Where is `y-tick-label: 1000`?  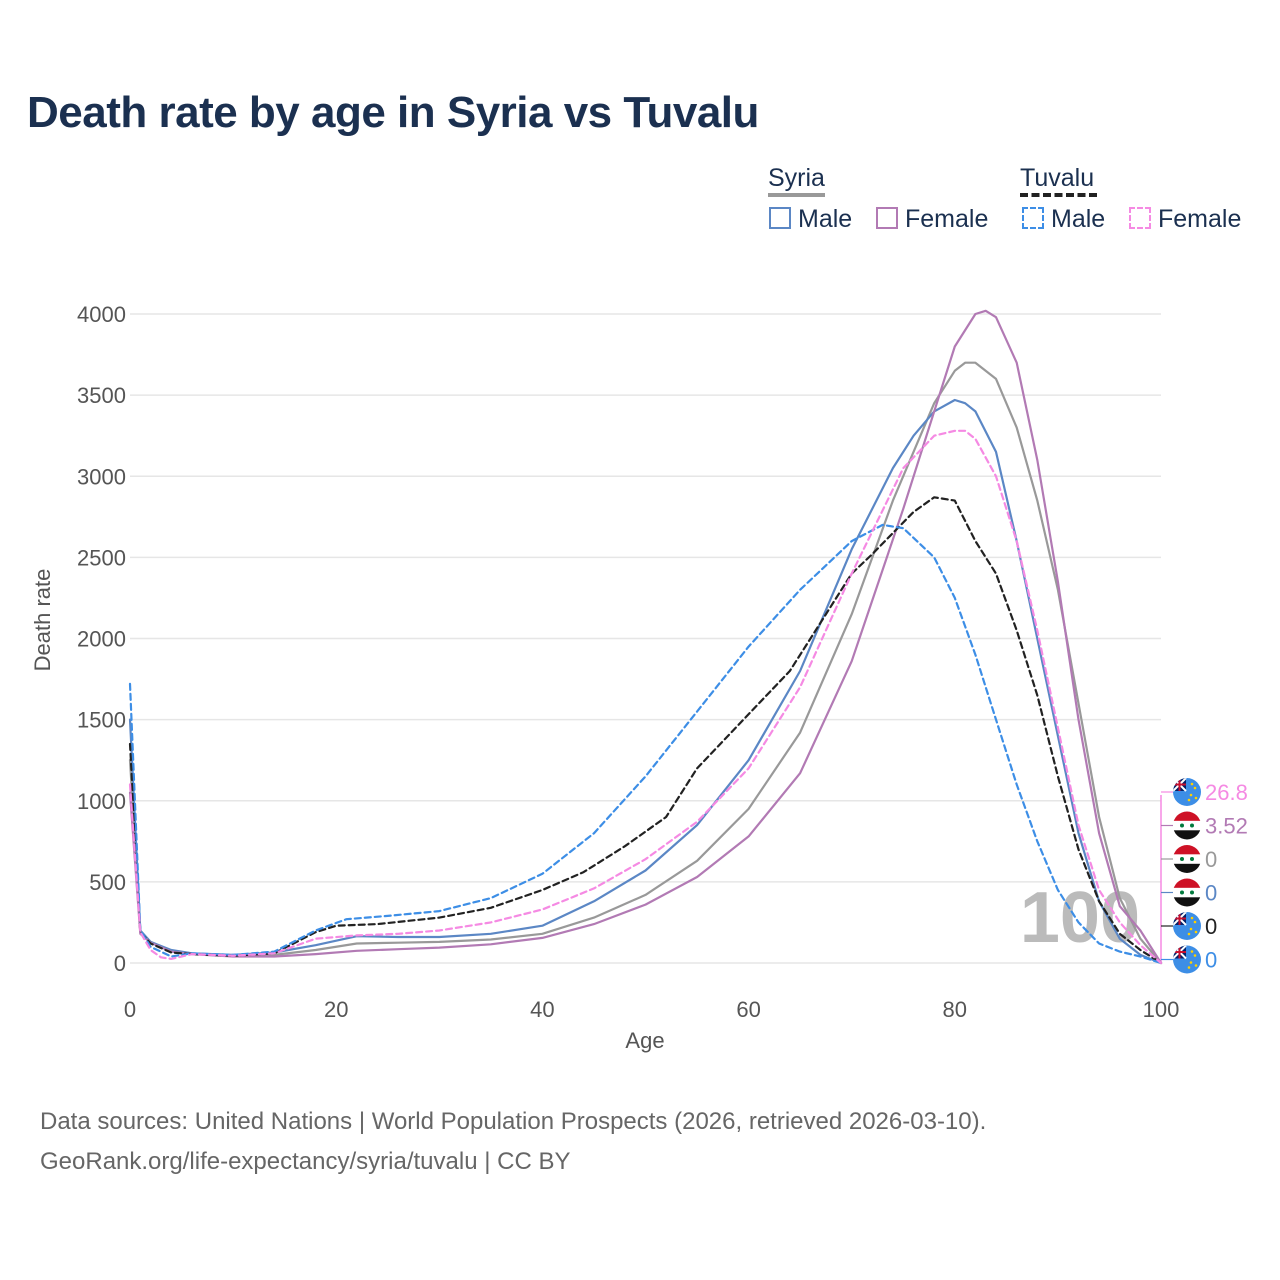
y-tick-label: 1000 is located at coordinates (101, 801).